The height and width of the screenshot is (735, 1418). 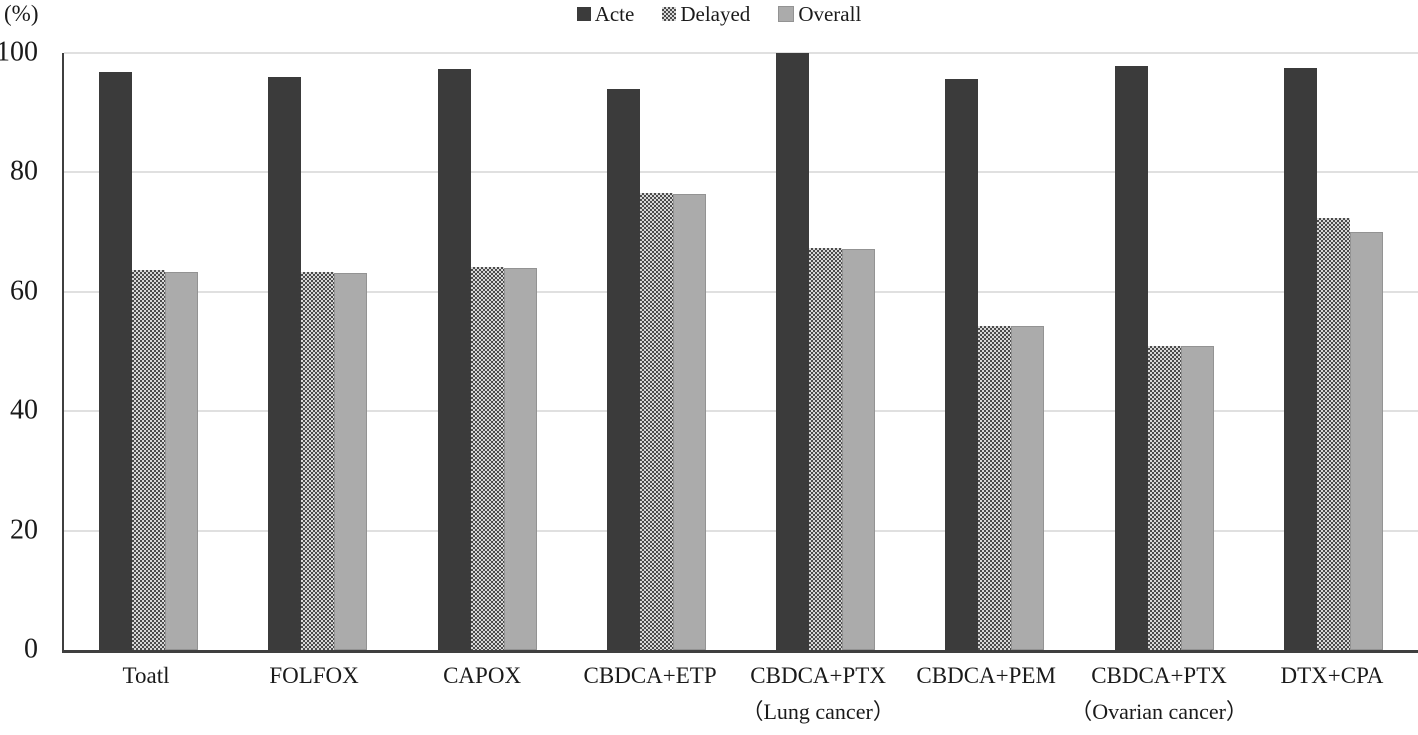 I want to click on y-tick-label: 20, so click(x=24, y=529).